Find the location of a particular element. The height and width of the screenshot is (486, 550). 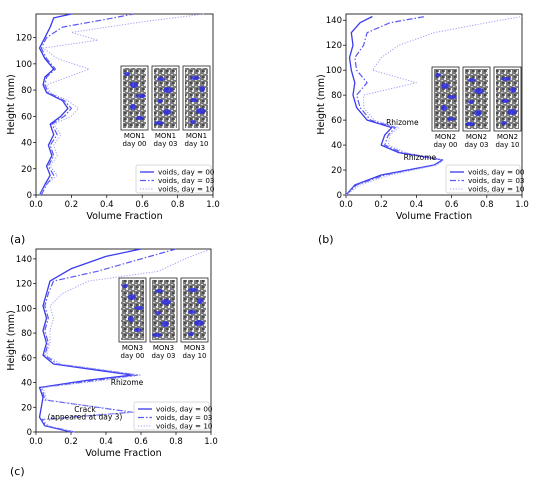

x-tick-label: 1.0 is located at coordinates (522, 205).